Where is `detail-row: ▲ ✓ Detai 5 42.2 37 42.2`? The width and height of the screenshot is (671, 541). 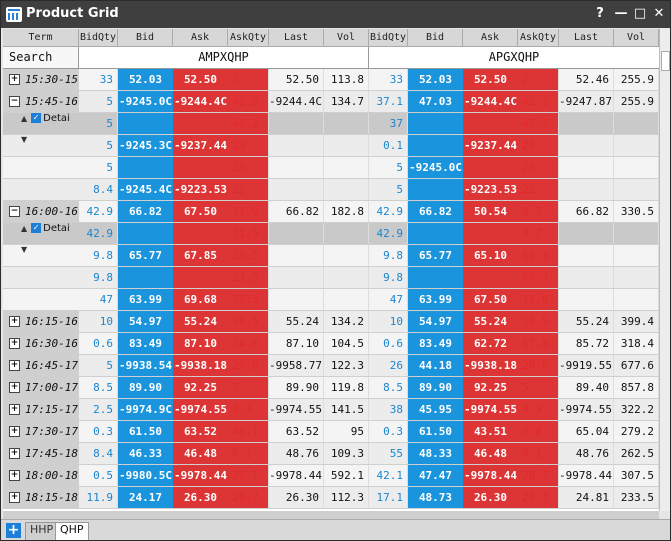 detail-row: ▲ ✓ Detai 5 42.2 37 42.2 is located at coordinates (331, 124).